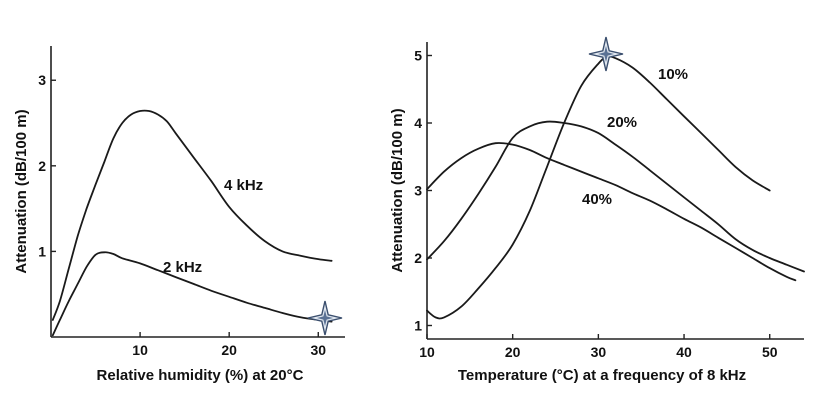 The image size is (813, 413). What do you see at coordinates (418, 123) in the screenshot?
I see `y-tick-label: 4` at bounding box center [418, 123].